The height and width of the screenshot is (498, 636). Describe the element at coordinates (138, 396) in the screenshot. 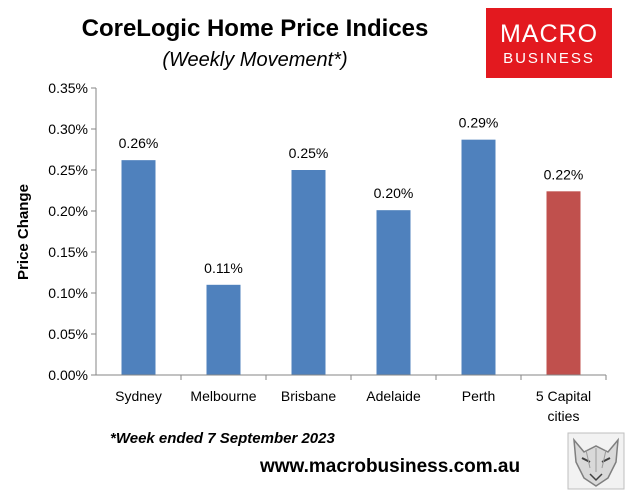

I see `x-tick-label: Sydney` at that location.